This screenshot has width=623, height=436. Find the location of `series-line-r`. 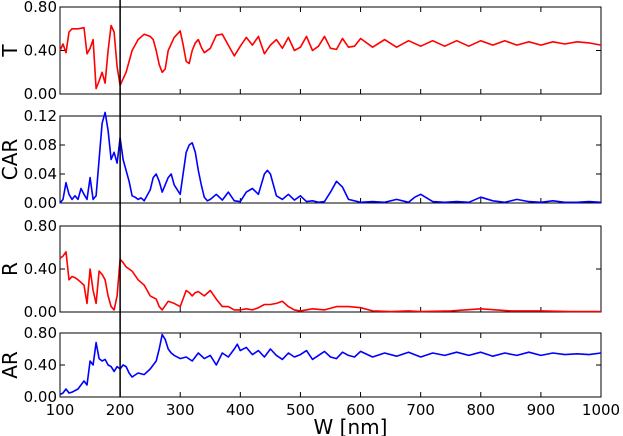

series-line-r is located at coordinates (330, 282).